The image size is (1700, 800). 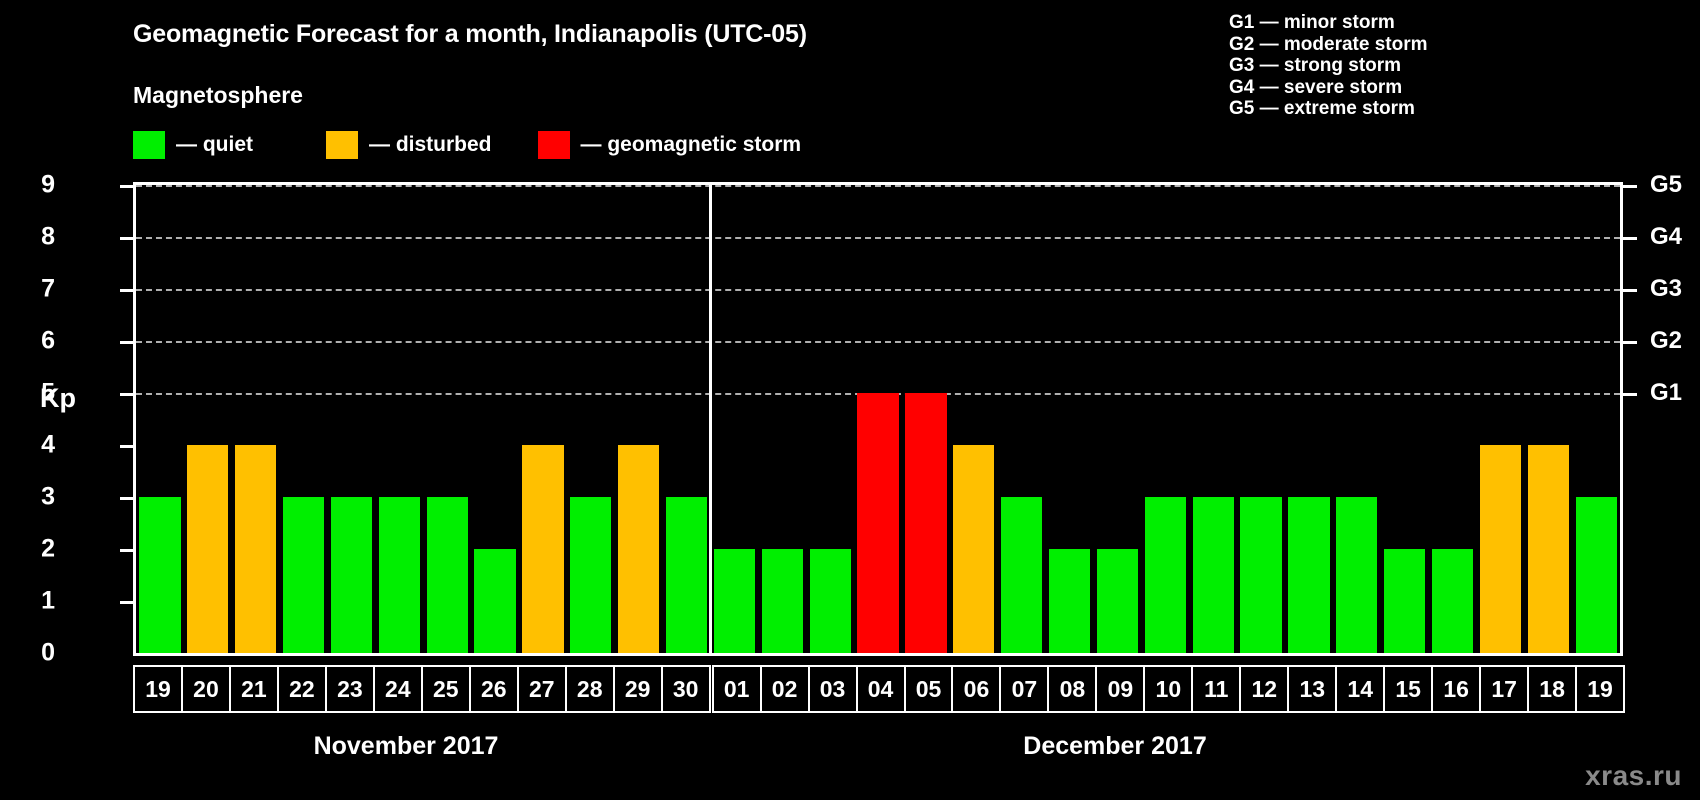 What do you see at coordinates (1024, 689) in the screenshot?
I see `date-cell: 07` at bounding box center [1024, 689].